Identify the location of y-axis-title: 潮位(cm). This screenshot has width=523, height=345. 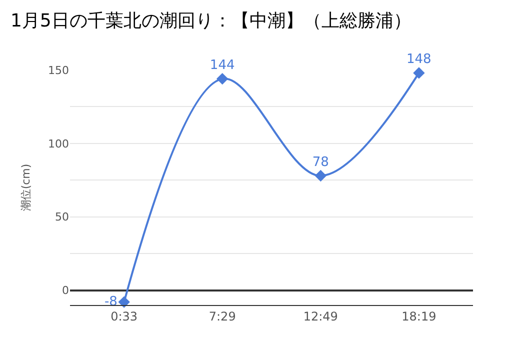
(26, 188).